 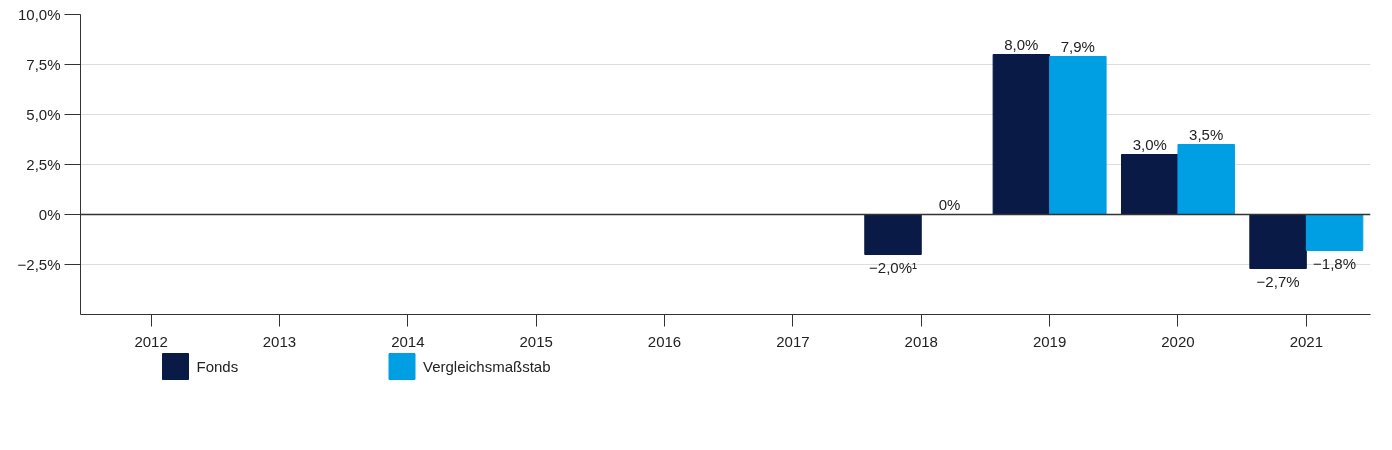 I want to click on x-tick-label: 2017, so click(x=793, y=341).